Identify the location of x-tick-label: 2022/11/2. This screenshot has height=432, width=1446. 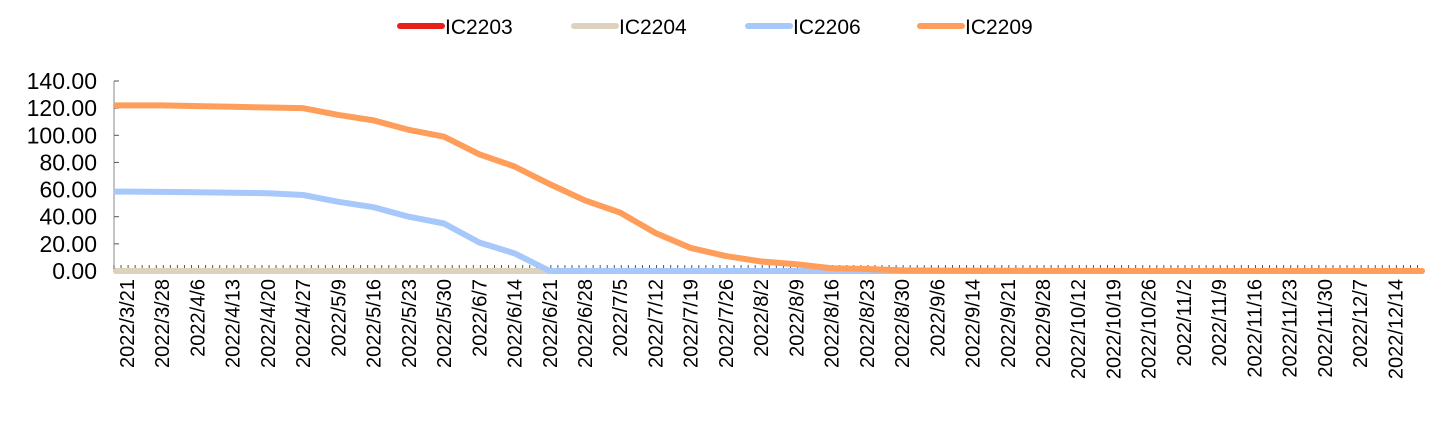
(1185, 323).